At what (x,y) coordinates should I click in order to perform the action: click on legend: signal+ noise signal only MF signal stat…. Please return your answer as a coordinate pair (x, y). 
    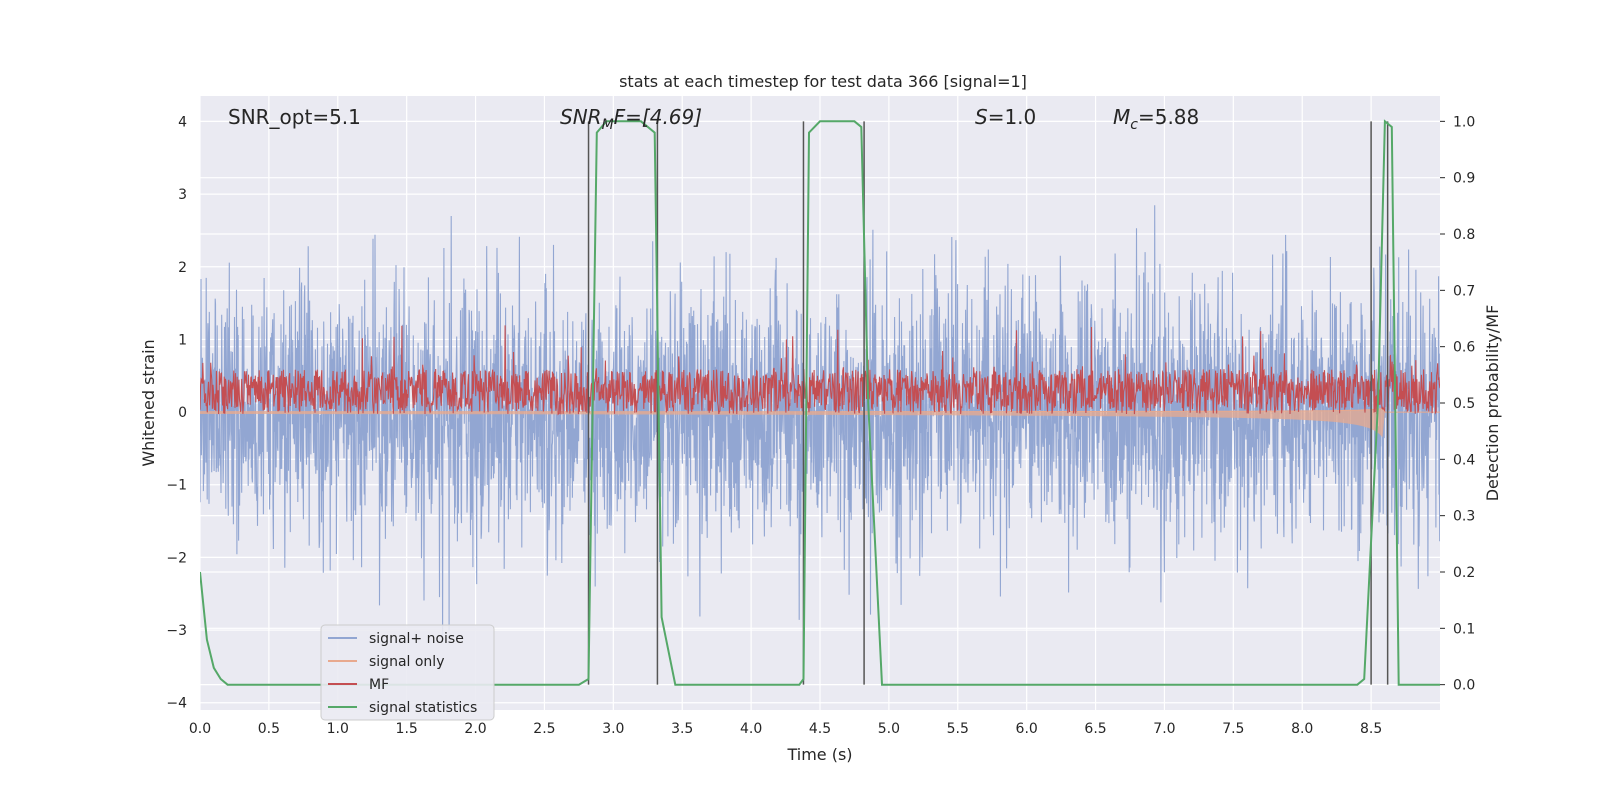
    Looking at the image, I should click on (407, 672).